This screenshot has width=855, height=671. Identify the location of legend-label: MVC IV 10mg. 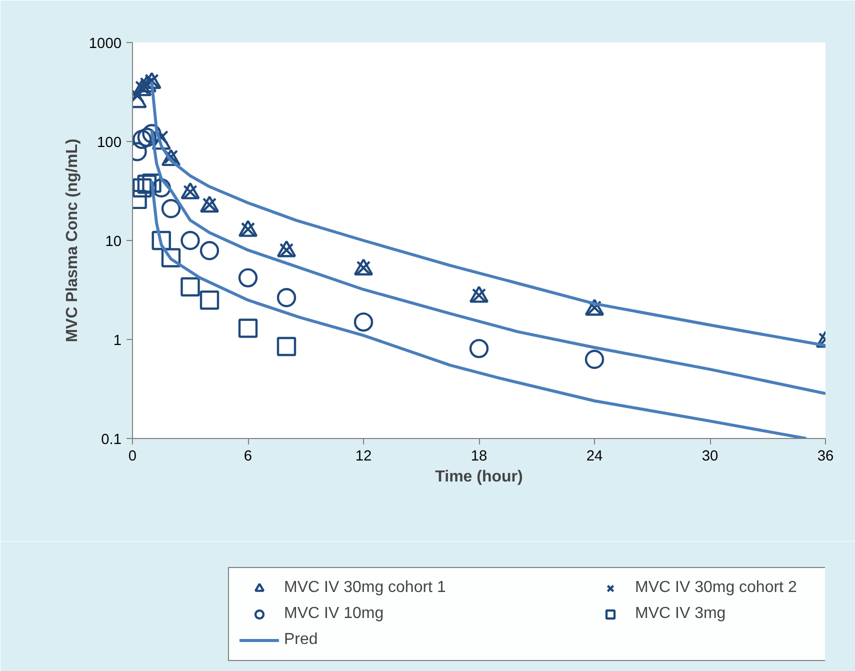
(334, 614).